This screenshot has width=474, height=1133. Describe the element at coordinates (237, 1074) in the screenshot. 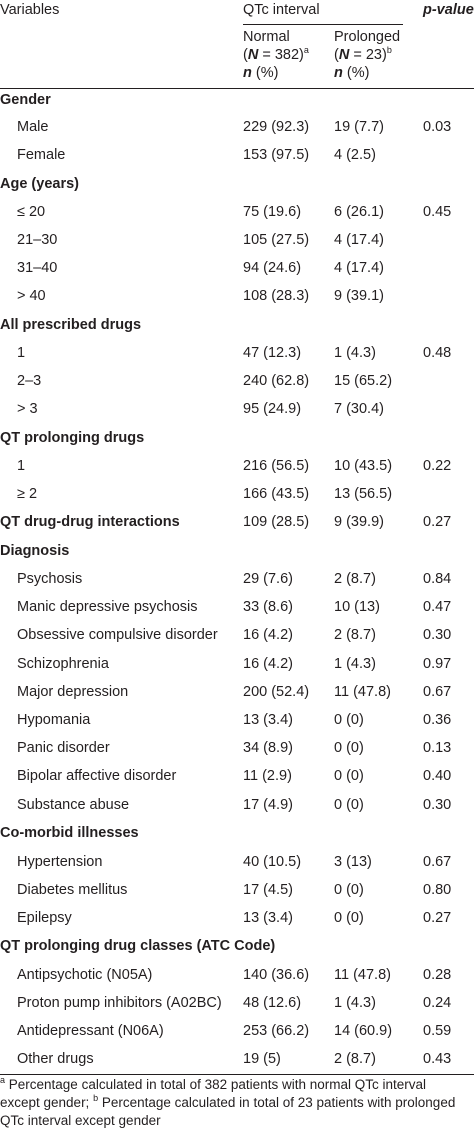

I see `table-bottom-rule` at that location.